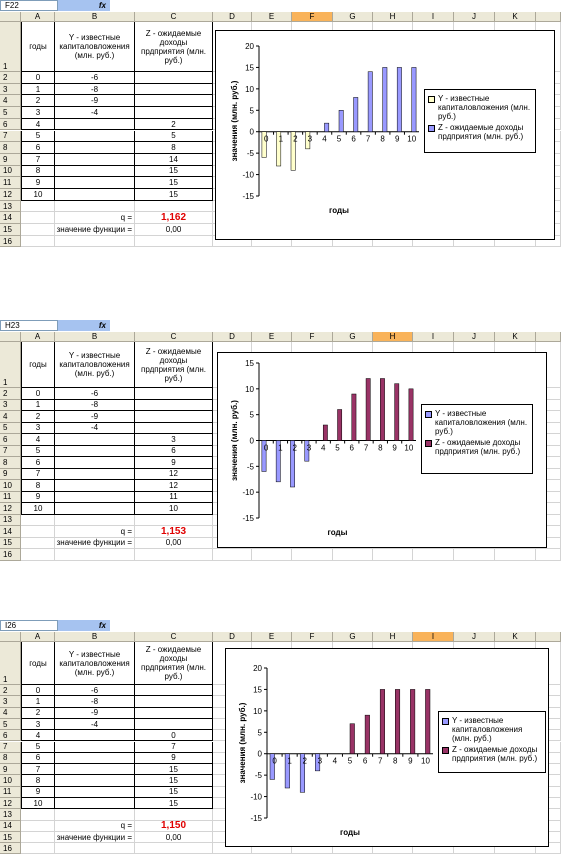 Image resolution: width=561 pixels, height=857 pixels. Describe the element at coordinates (338, 532) in the screenshot. I see `x-axis-title: годы` at that location.